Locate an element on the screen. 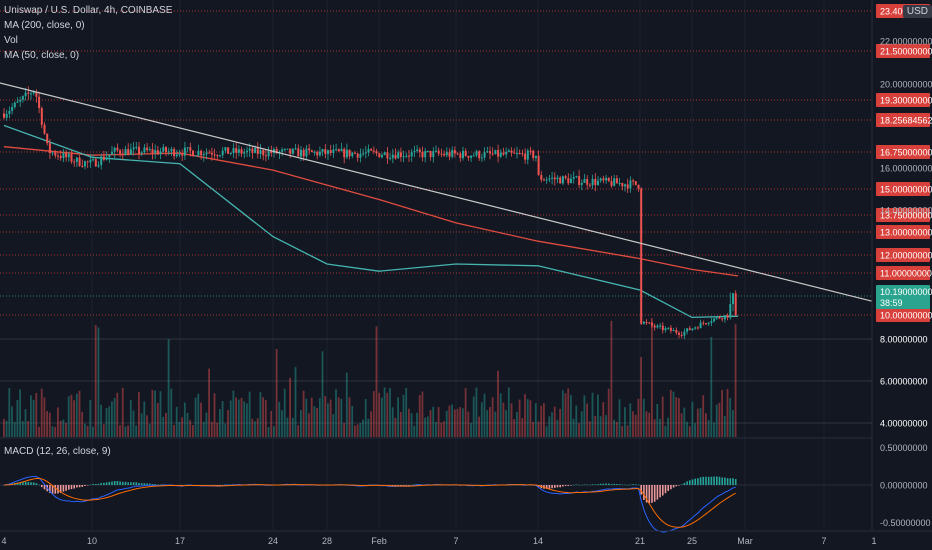  ma200-legend: MA (200, close, 0) is located at coordinates (44, 25).